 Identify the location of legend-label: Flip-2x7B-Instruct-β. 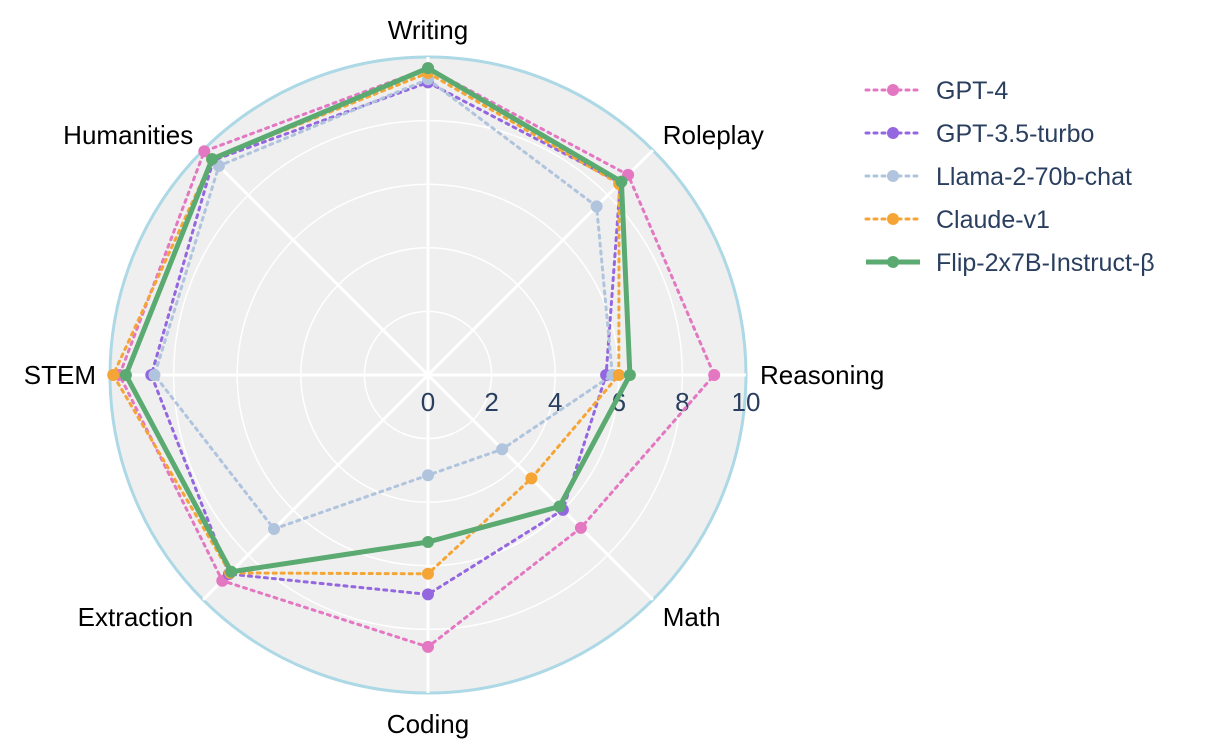
(1045, 263).